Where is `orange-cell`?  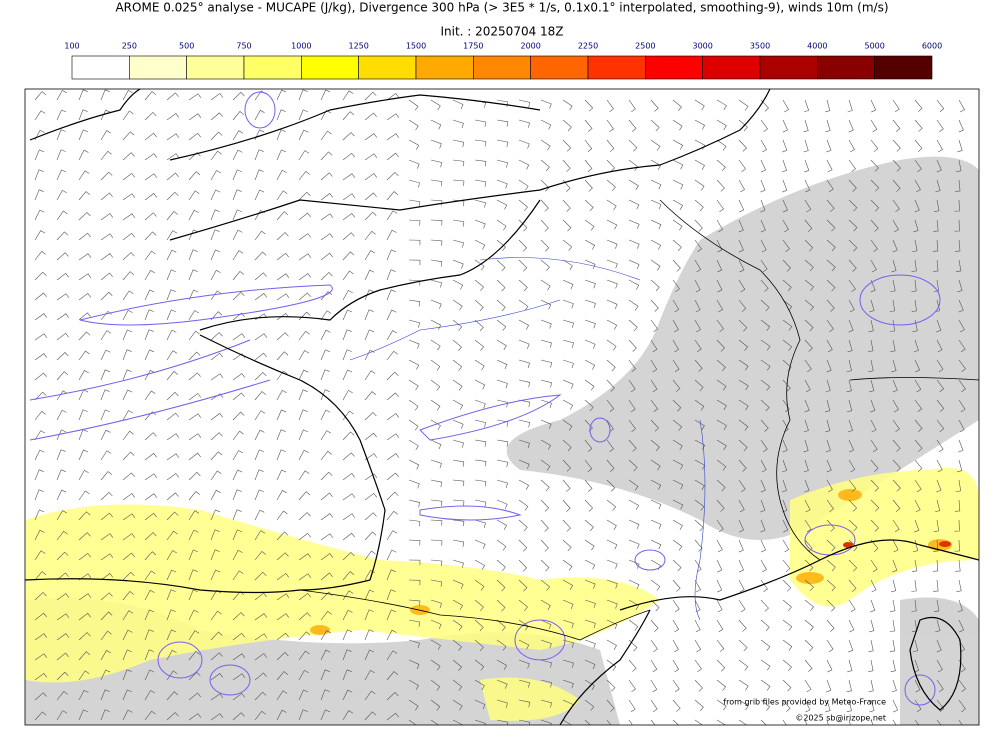
orange-cell is located at coordinates (810, 578).